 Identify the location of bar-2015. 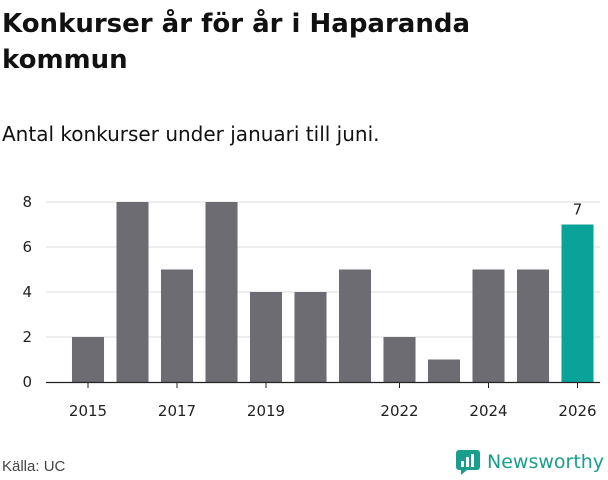
(88, 359).